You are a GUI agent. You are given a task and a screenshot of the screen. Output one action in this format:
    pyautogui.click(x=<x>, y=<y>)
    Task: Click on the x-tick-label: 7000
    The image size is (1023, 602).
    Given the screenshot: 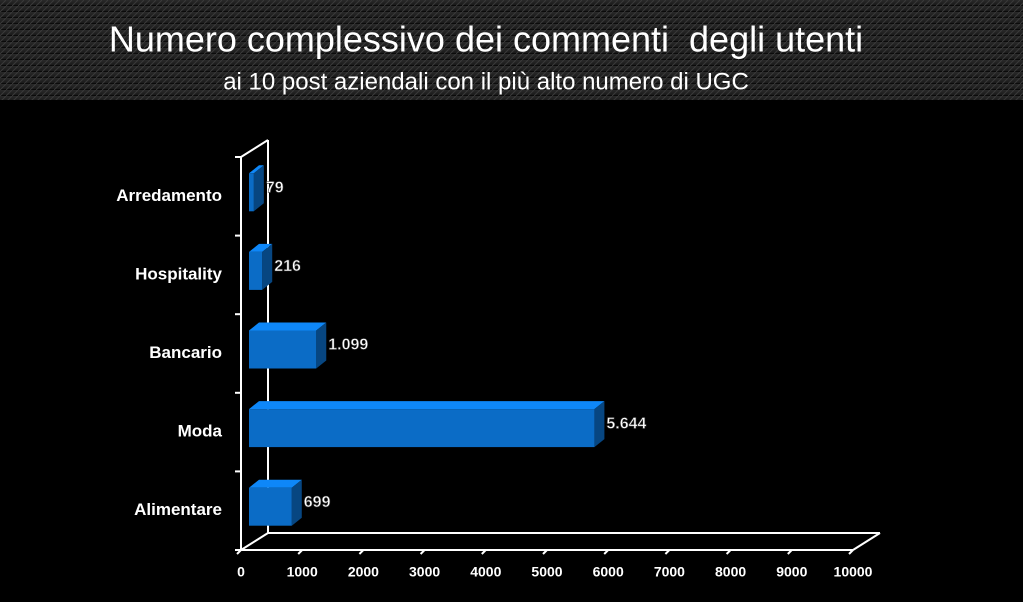 What is the action you would take?
    pyautogui.click(x=669, y=572)
    